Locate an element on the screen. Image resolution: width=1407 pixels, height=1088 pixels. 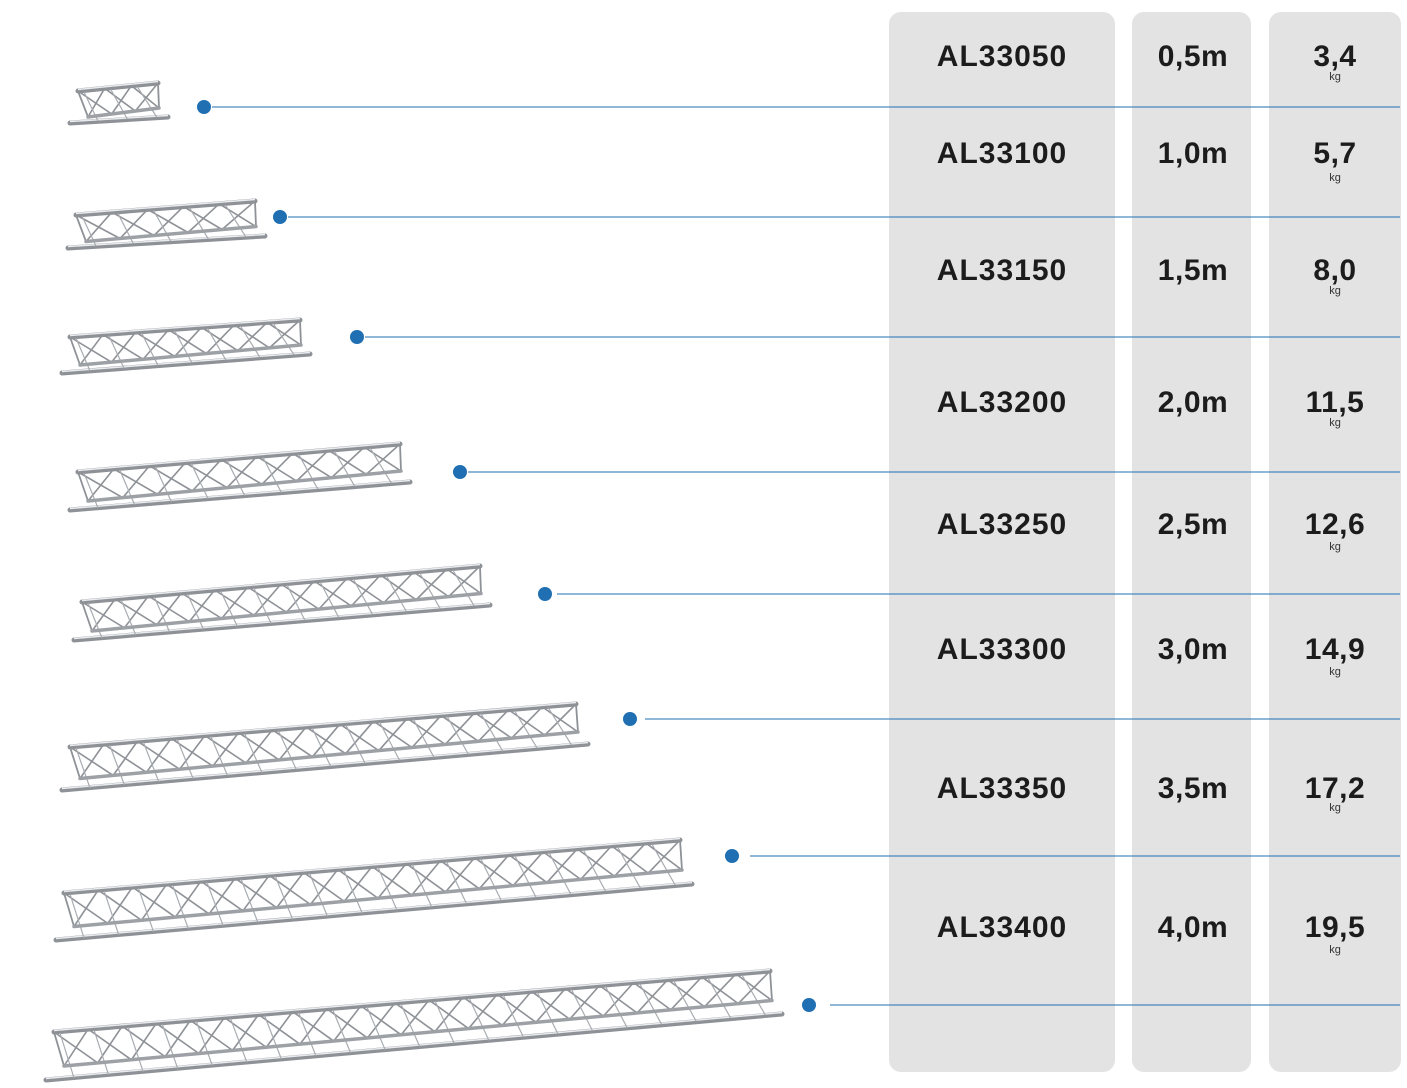
row-code: AL33250 is located at coordinates (1002, 524).